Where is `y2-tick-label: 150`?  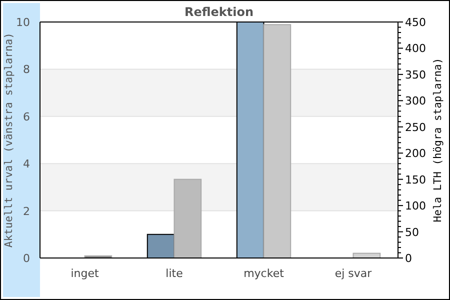 y2-tick-label: 150 is located at coordinates (415, 179).